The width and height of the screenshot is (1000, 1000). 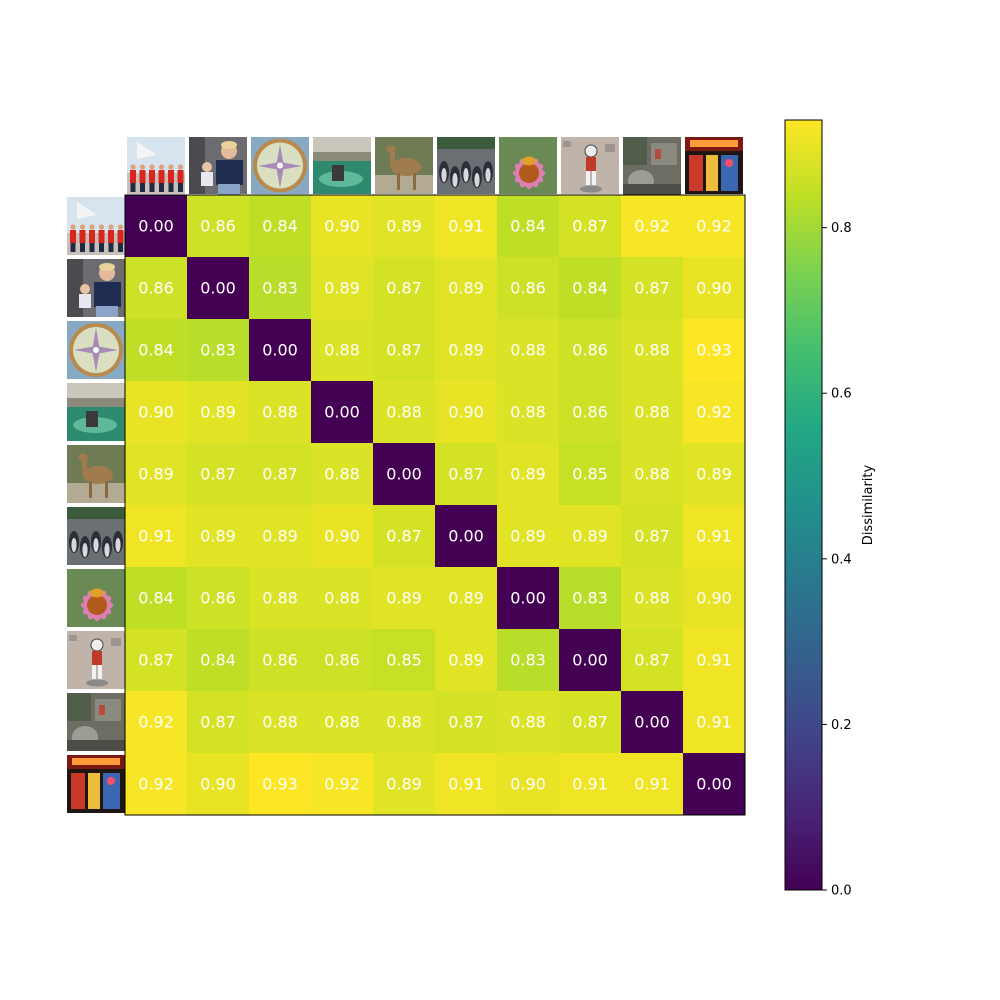 I want to click on man-with-child-image, so click(x=218, y=166).